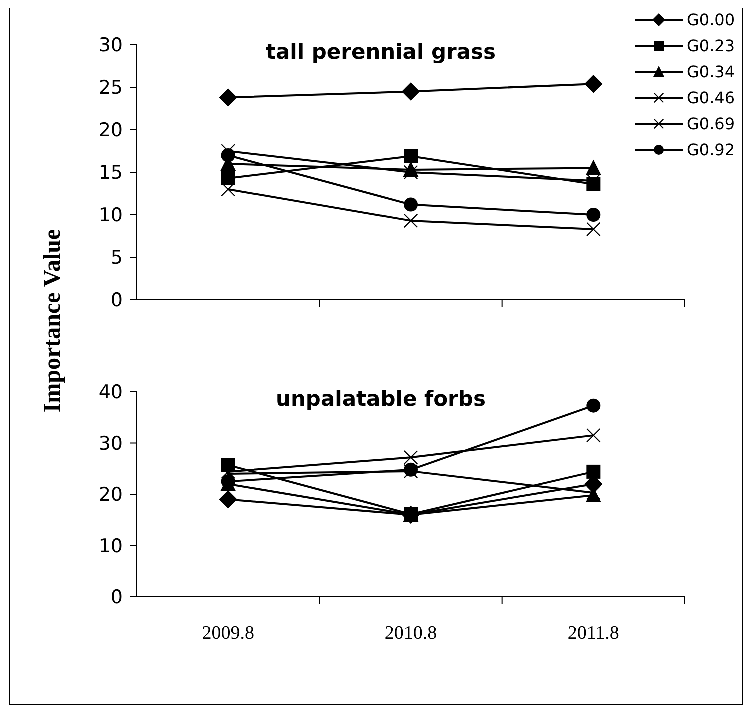  Describe the element at coordinates (110, 88) in the screenshot. I see `y-tick-label: 25` at that location.